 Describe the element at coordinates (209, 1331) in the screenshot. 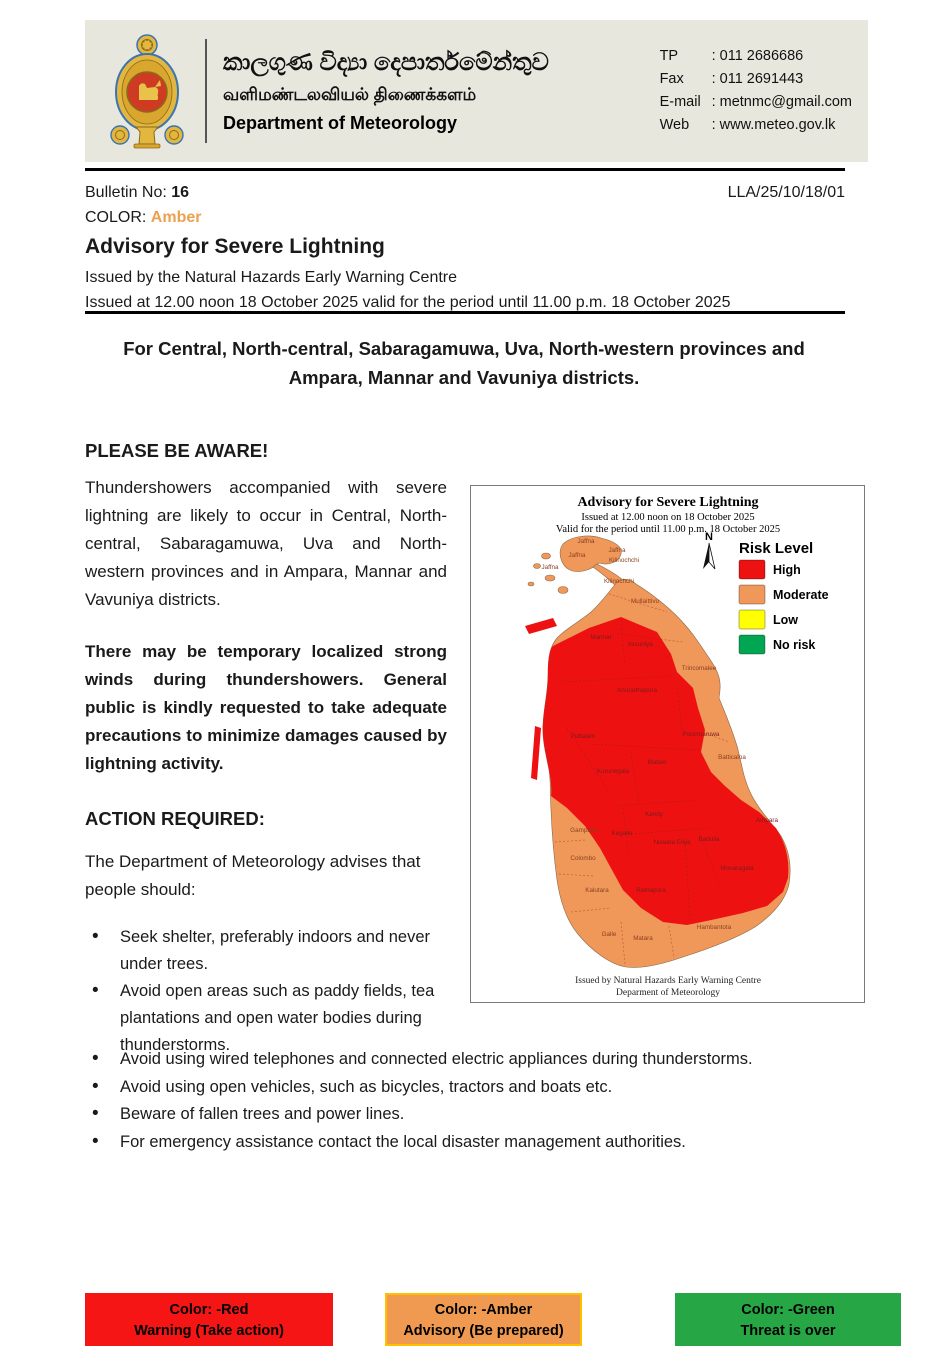

I see `status-box-line2: Warning (Take action)` at that location.